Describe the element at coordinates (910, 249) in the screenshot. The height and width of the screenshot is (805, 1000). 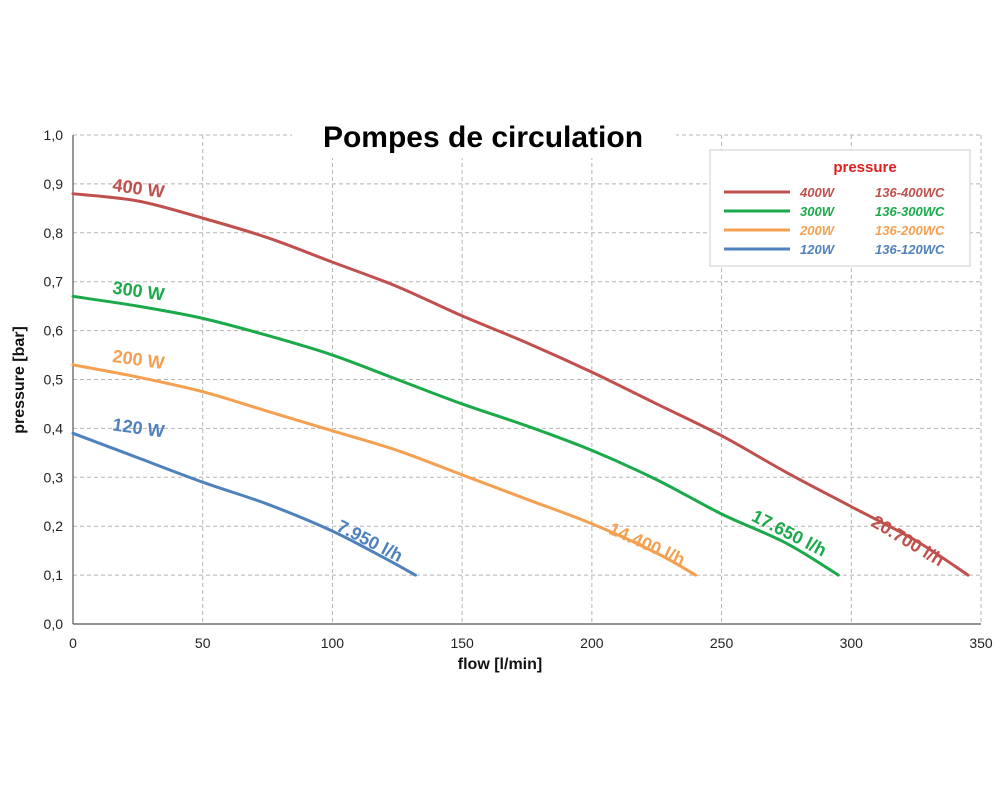
I see `legend-model: 136-120WC` at that location.